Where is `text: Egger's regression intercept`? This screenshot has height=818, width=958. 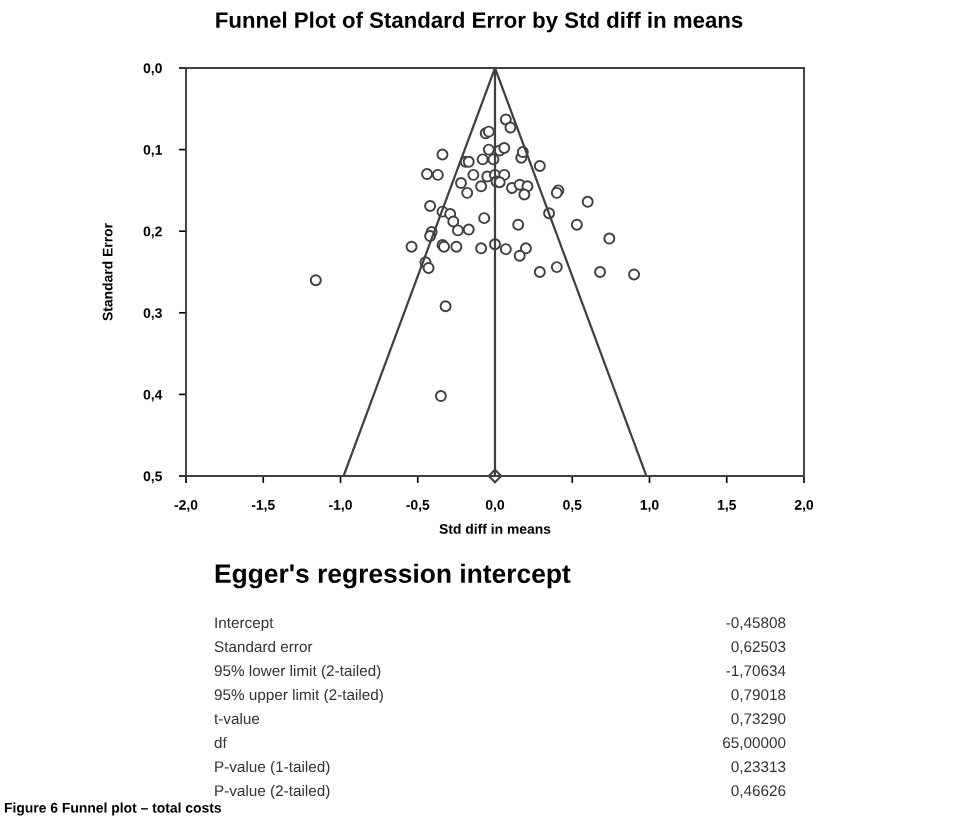
text: Egger's regression intercept is located at coordinates (393, 576).